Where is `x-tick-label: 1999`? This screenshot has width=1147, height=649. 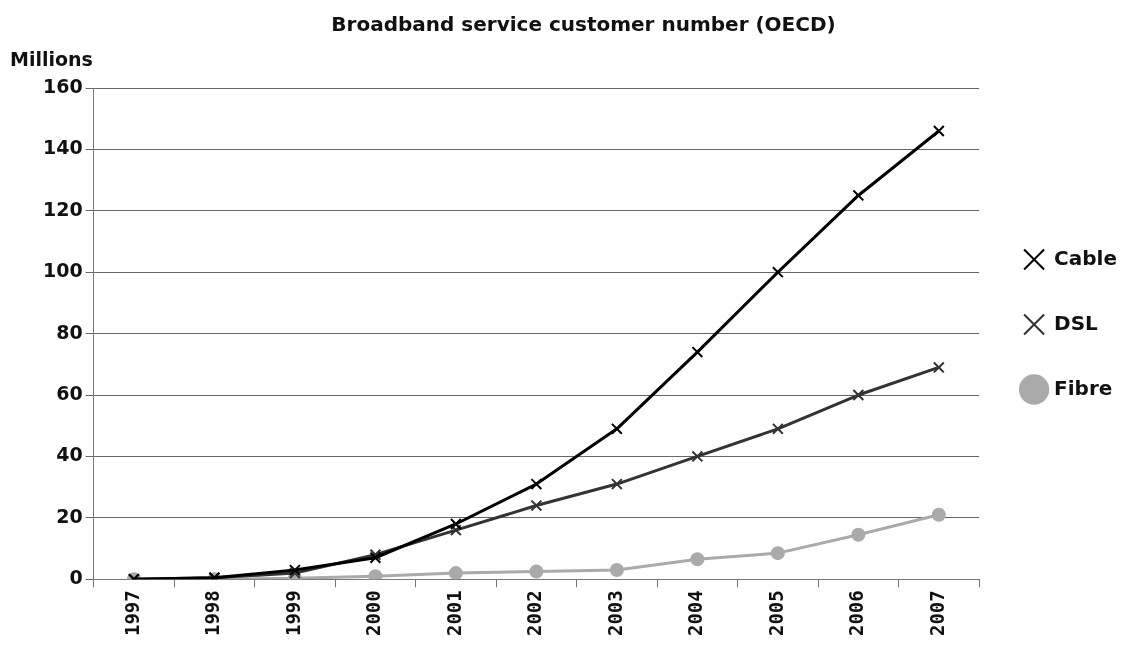 x-tick-label: 1999 is located at coordinates (292, 613).